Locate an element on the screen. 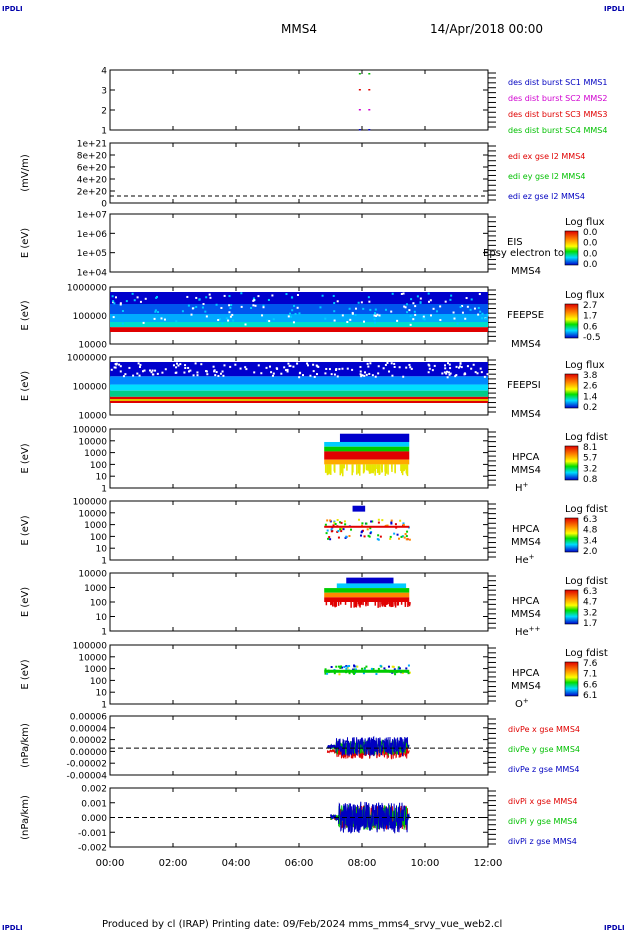 This screenshot has width=630, height=934. instrument-label: HPCA is located at coordinates (526, 601).